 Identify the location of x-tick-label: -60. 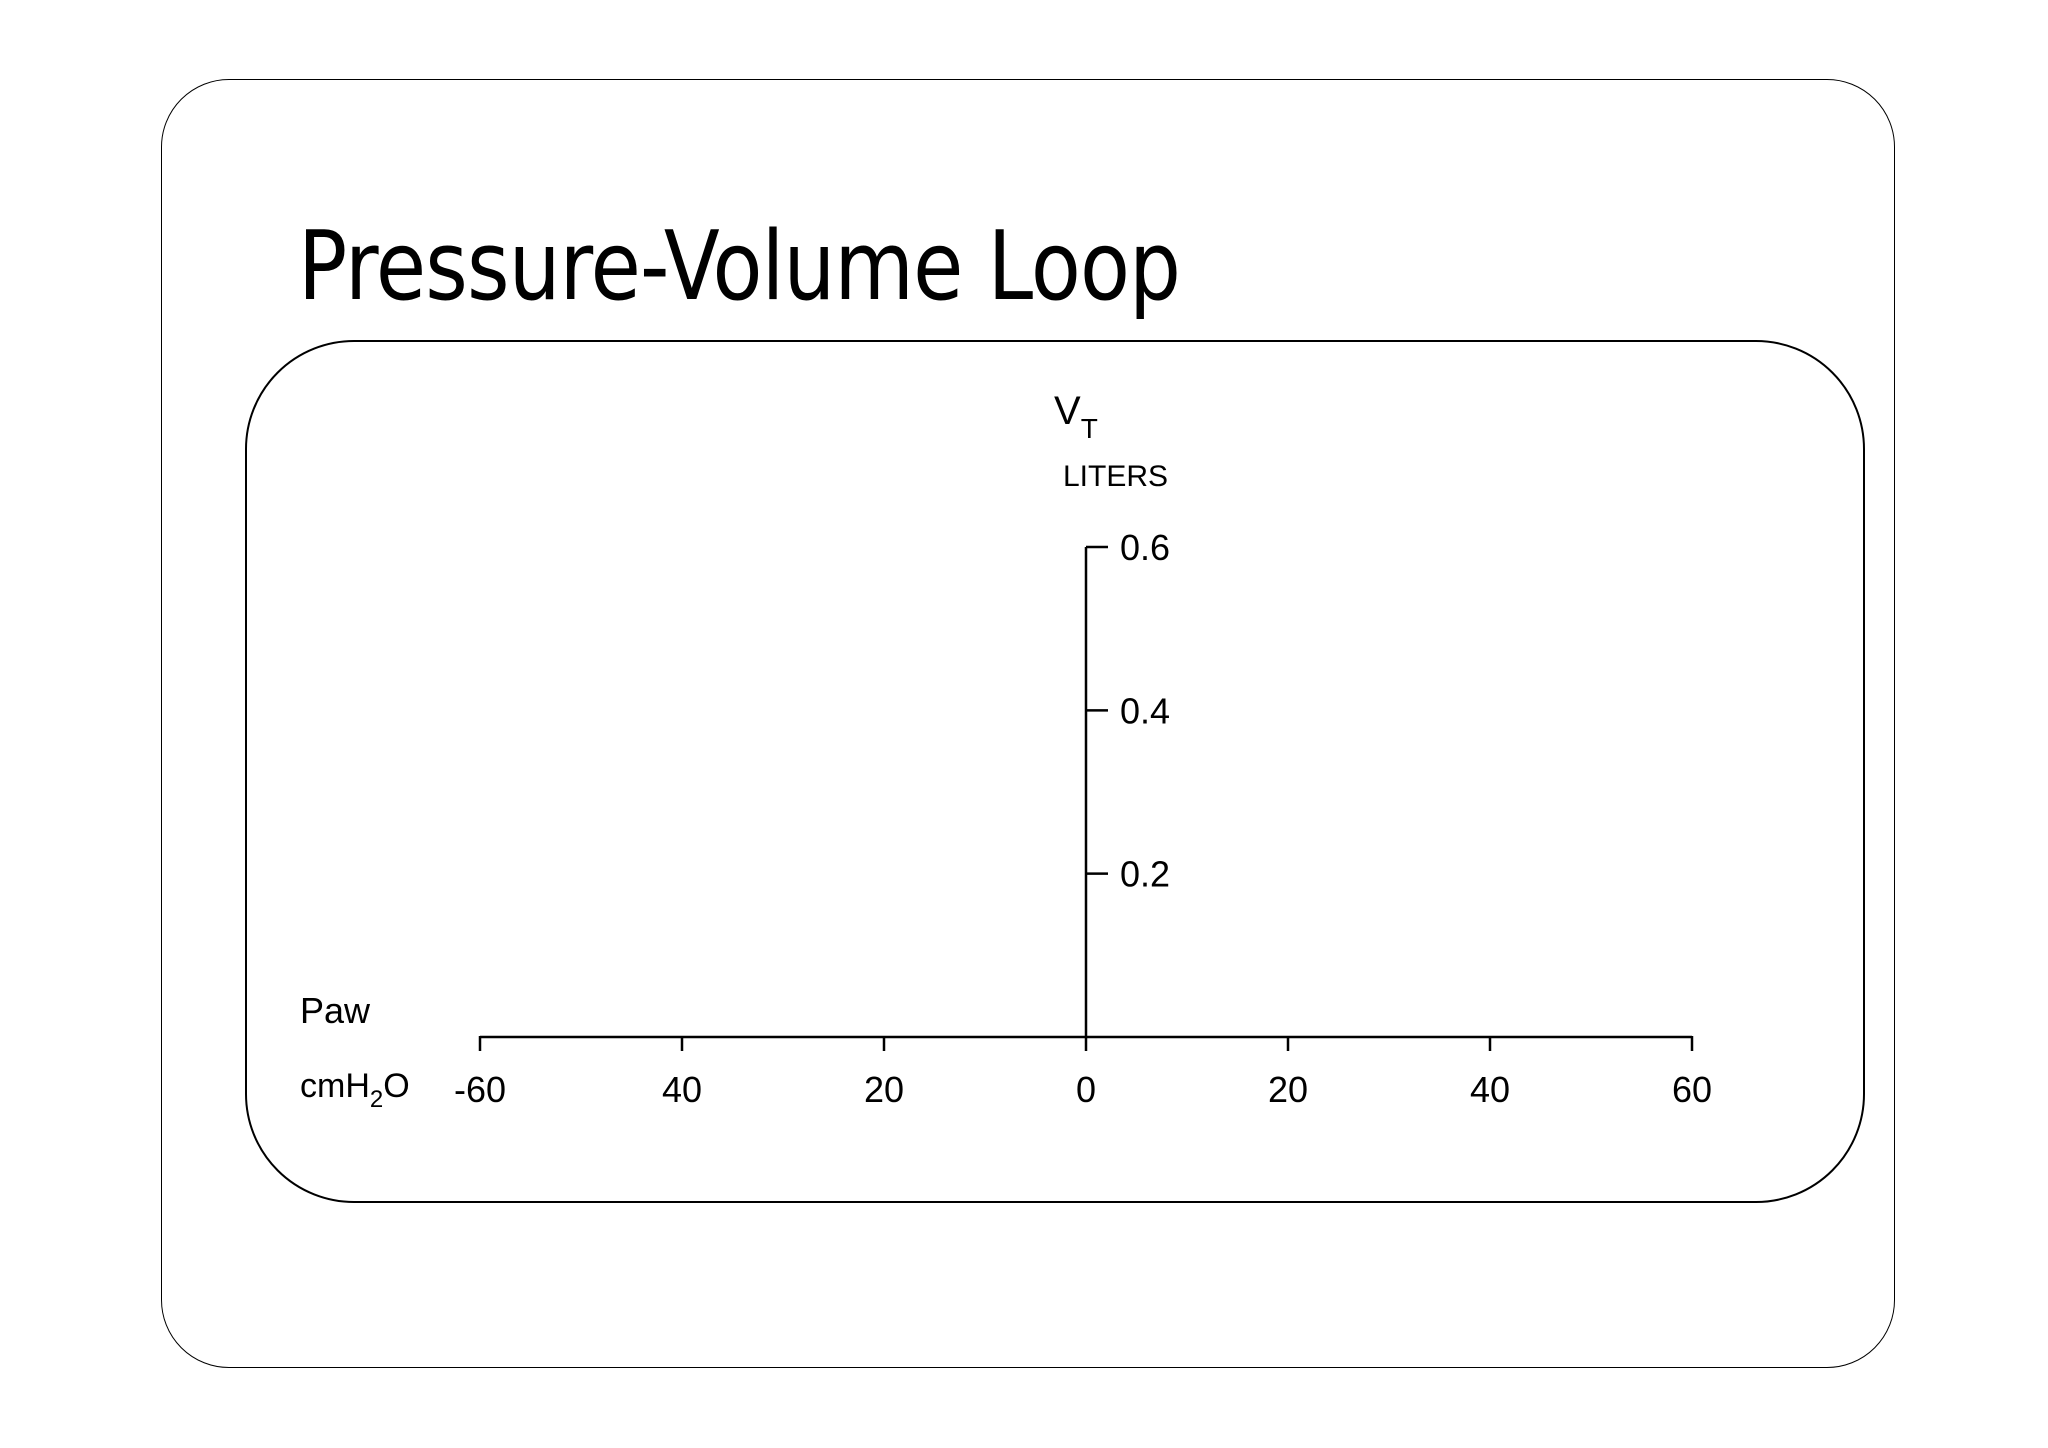
(480, 1089).